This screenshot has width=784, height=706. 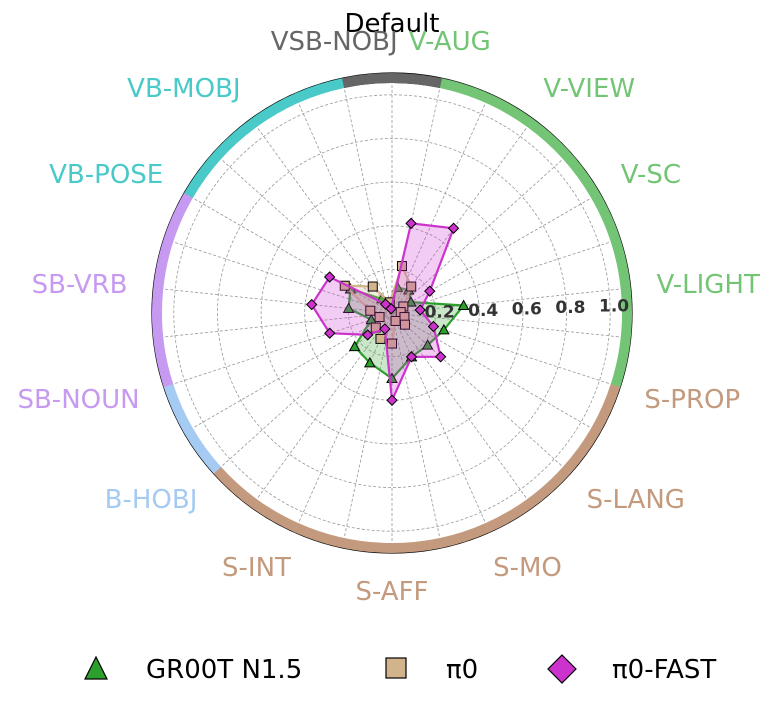 What do you see at coordinates (591, 429) in the screenshot?
I see `group-arc-s-prop` at bounding box center [591, 429].